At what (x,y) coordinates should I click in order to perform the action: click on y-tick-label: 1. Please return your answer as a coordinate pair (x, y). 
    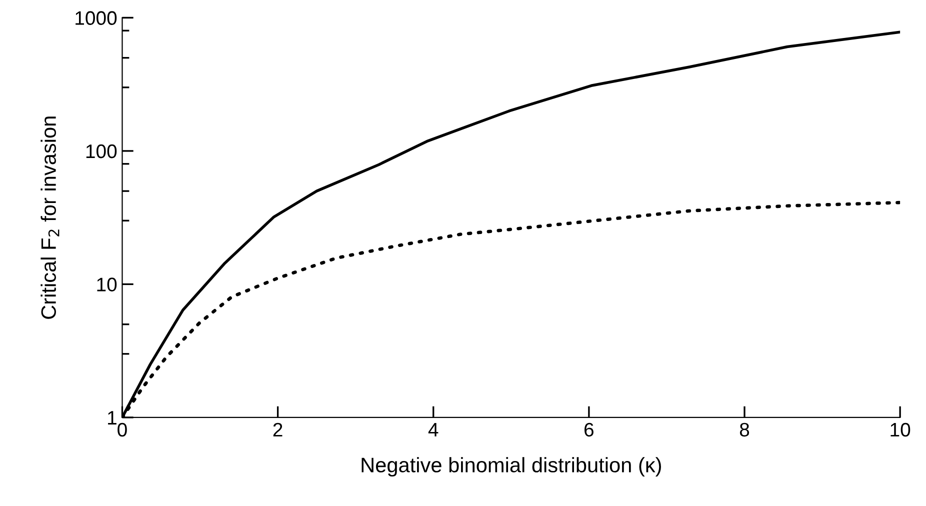
    Looking at the image, I should click on (112, 417).